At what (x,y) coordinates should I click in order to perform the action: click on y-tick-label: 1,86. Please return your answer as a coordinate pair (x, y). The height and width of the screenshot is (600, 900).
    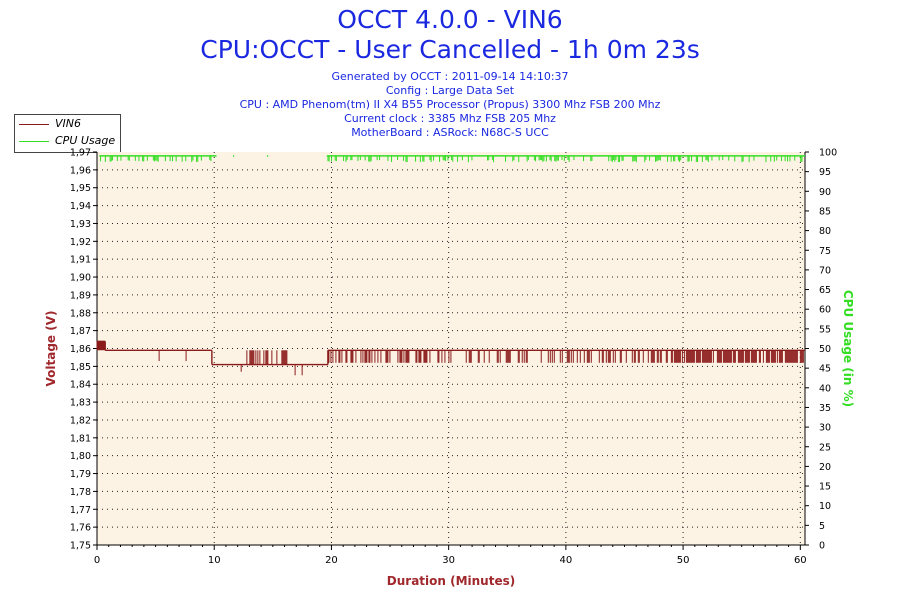
    Looking at the image, I should click on (80, 349).